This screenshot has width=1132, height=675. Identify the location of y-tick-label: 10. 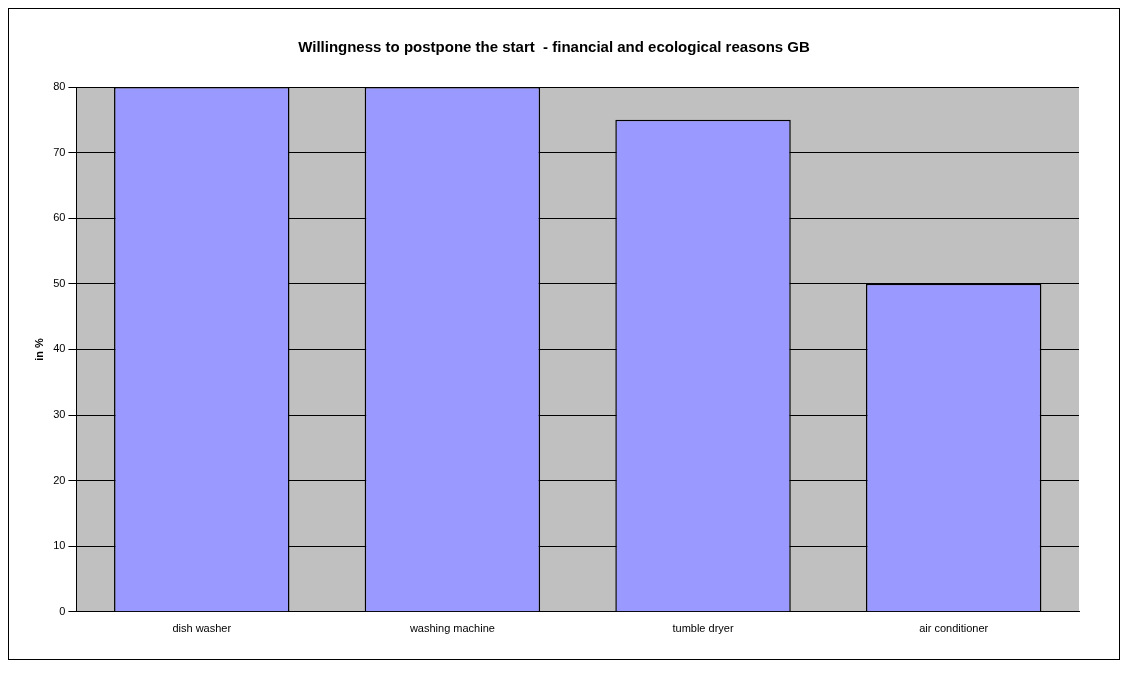
(59, 545).